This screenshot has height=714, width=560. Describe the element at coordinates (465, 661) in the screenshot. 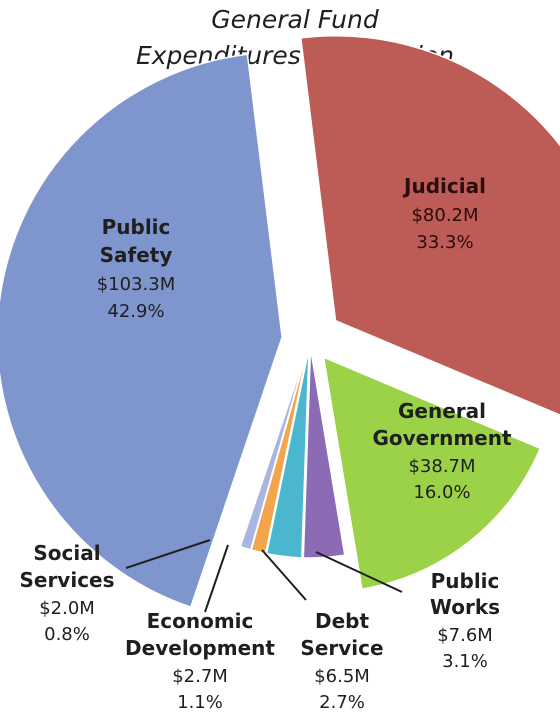

I see `label-public-works-percent: 3.1%` at that location.